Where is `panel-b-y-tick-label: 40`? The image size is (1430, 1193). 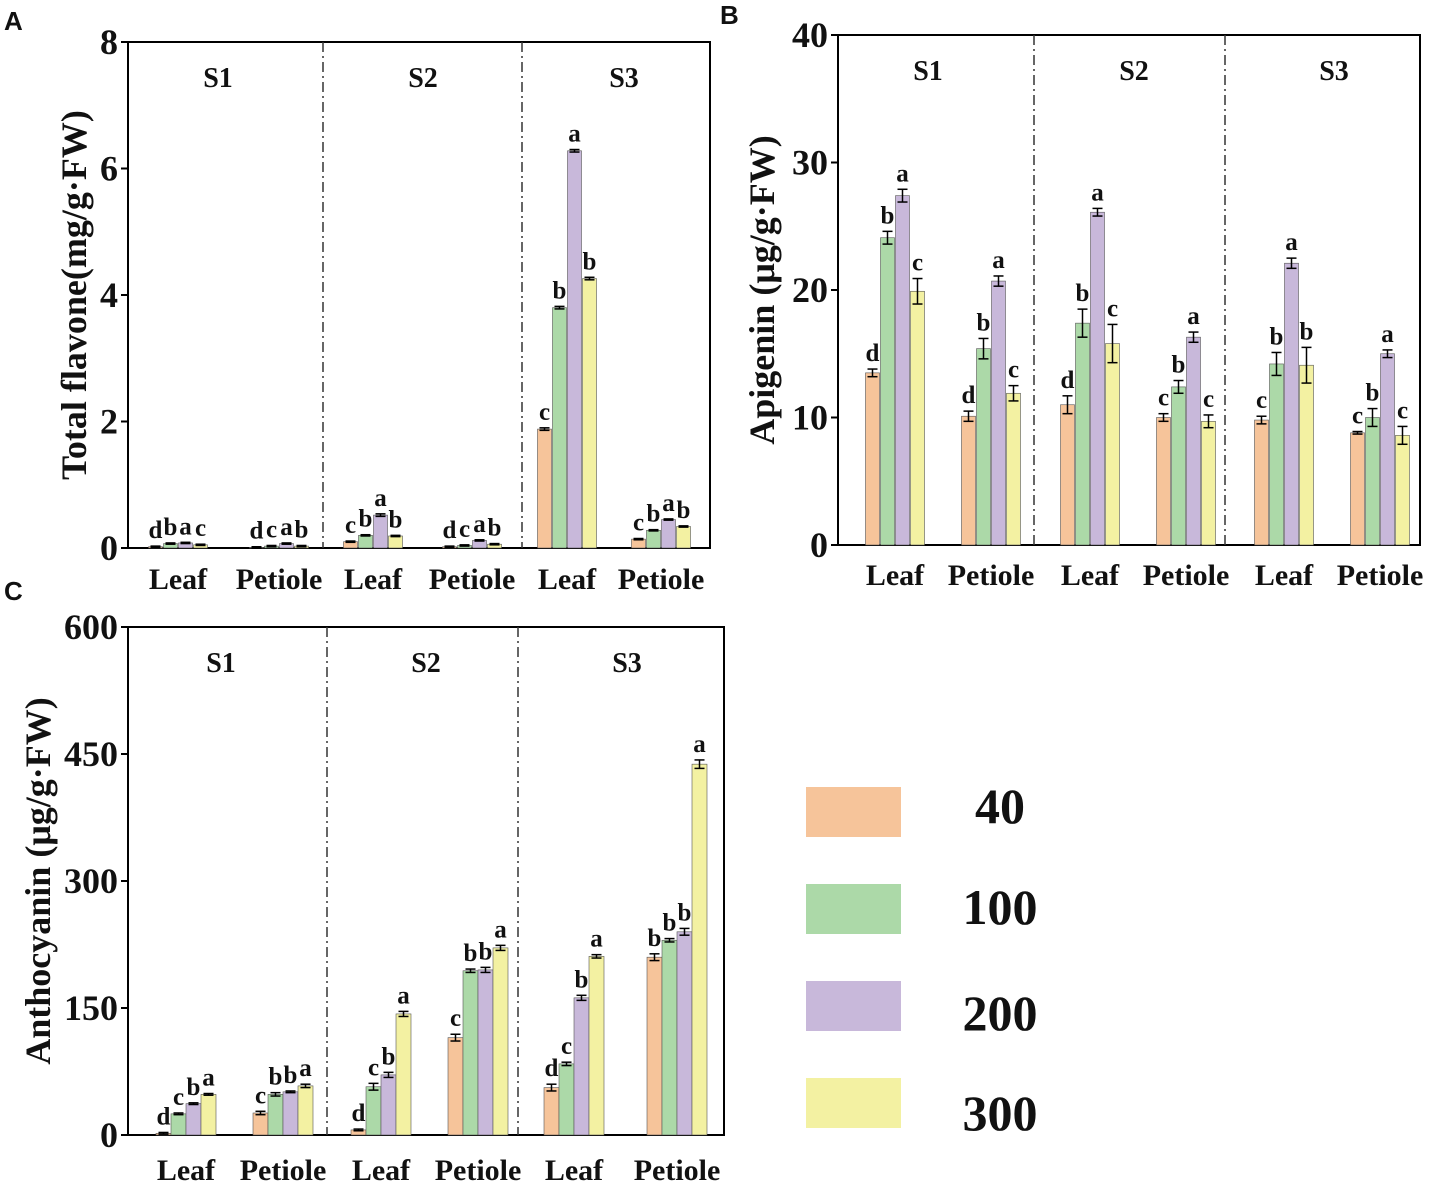 panel-b-y-tick-label: 40 is located at coordinates (810, 35).